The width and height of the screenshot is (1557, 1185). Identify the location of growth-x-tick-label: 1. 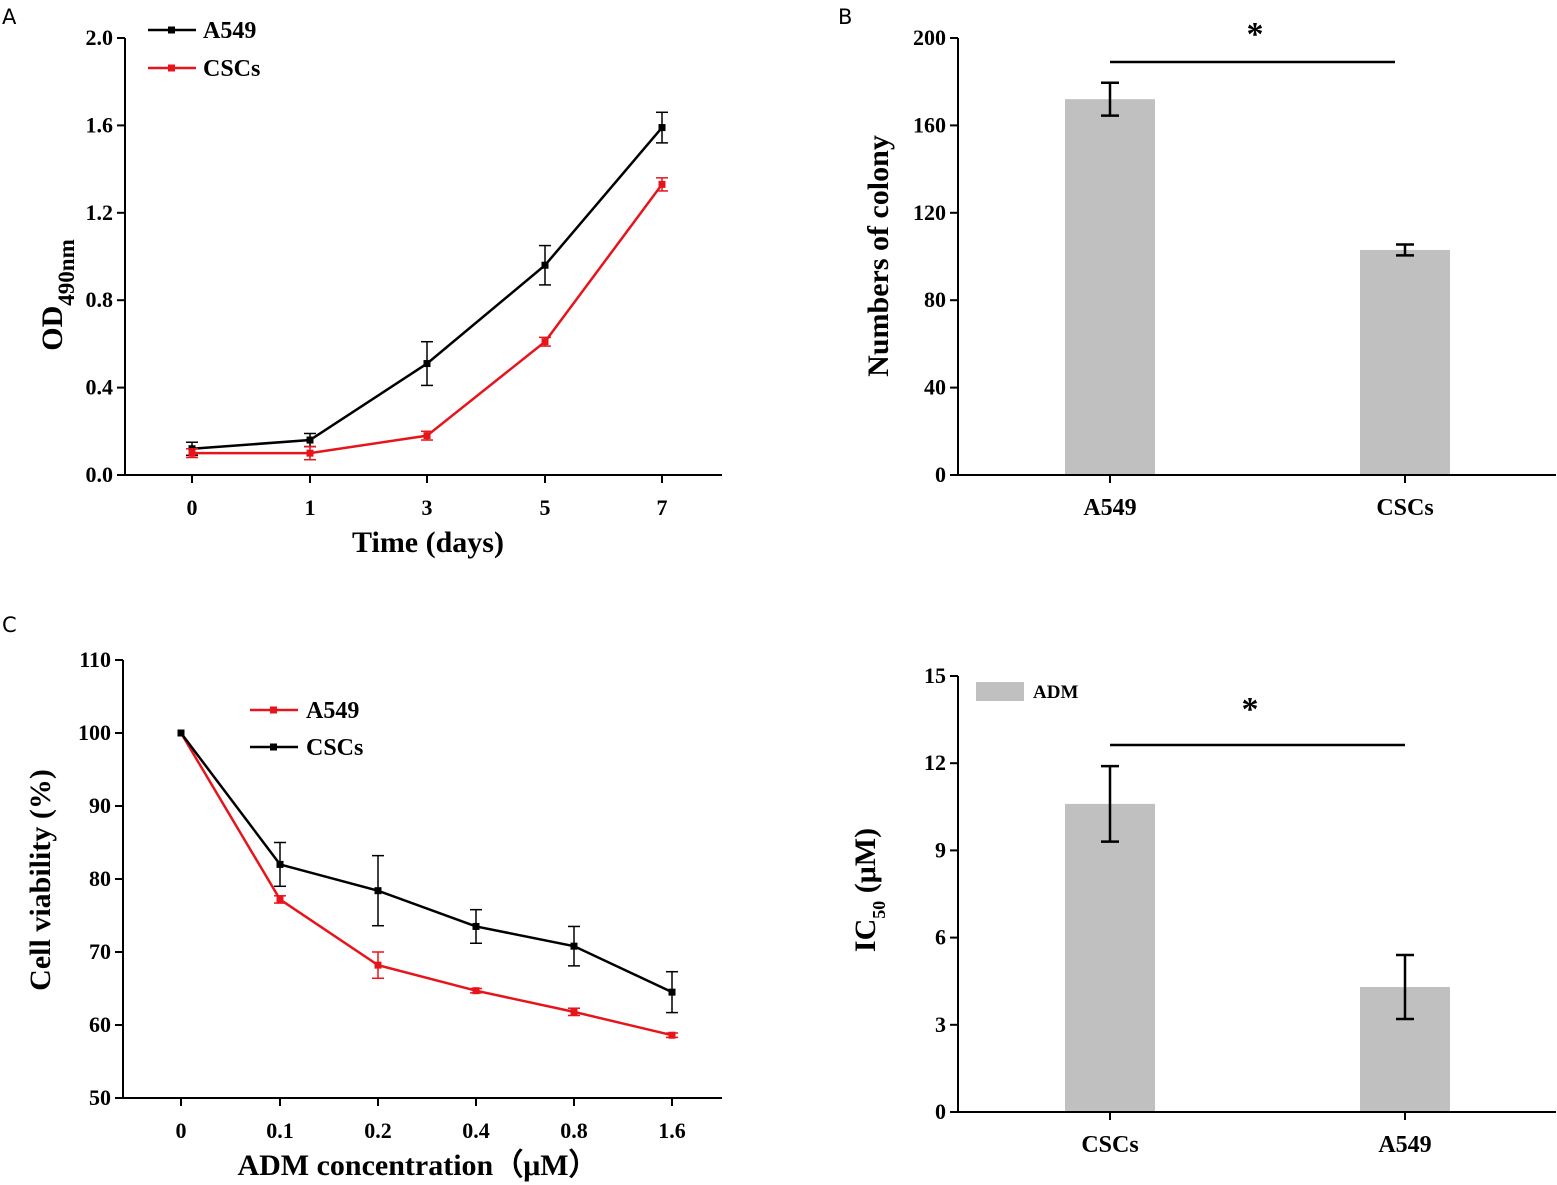
(310, 507).